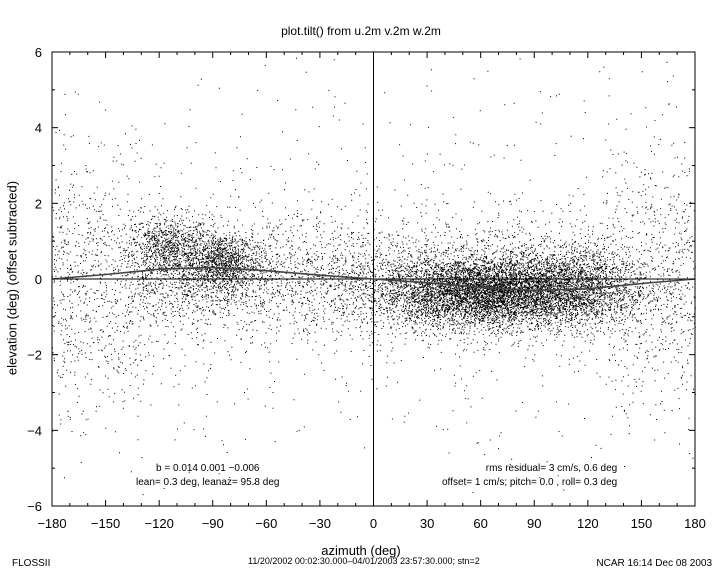 This screenshot has height=572, width=722. What do you see at coordinates (695, 523) in the screenshot?
I see `x-tick-label: 180` at bounding box center [695, 523].